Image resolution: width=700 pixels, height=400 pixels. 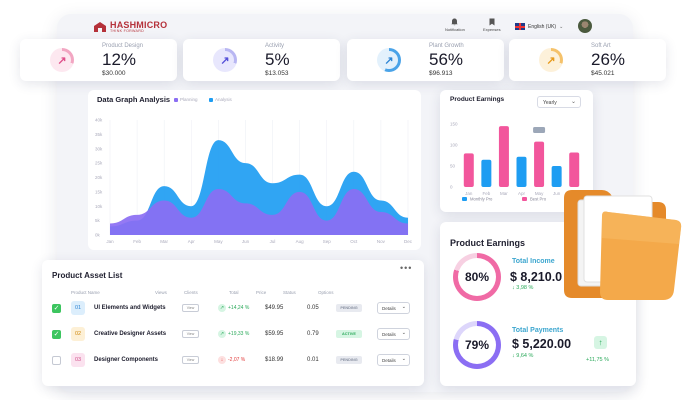 What do you see at coordinates (191, 292) in the screenshot?
I see `column-header: Clients` at bounding box center [191, 292].